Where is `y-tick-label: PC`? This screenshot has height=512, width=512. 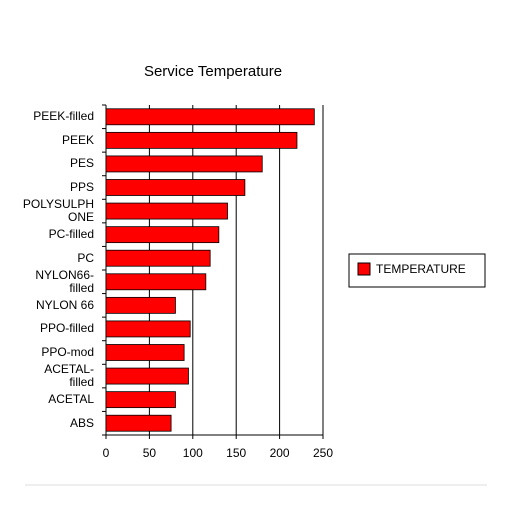 y-tick-label: PC is located at coordinates (57, 258).